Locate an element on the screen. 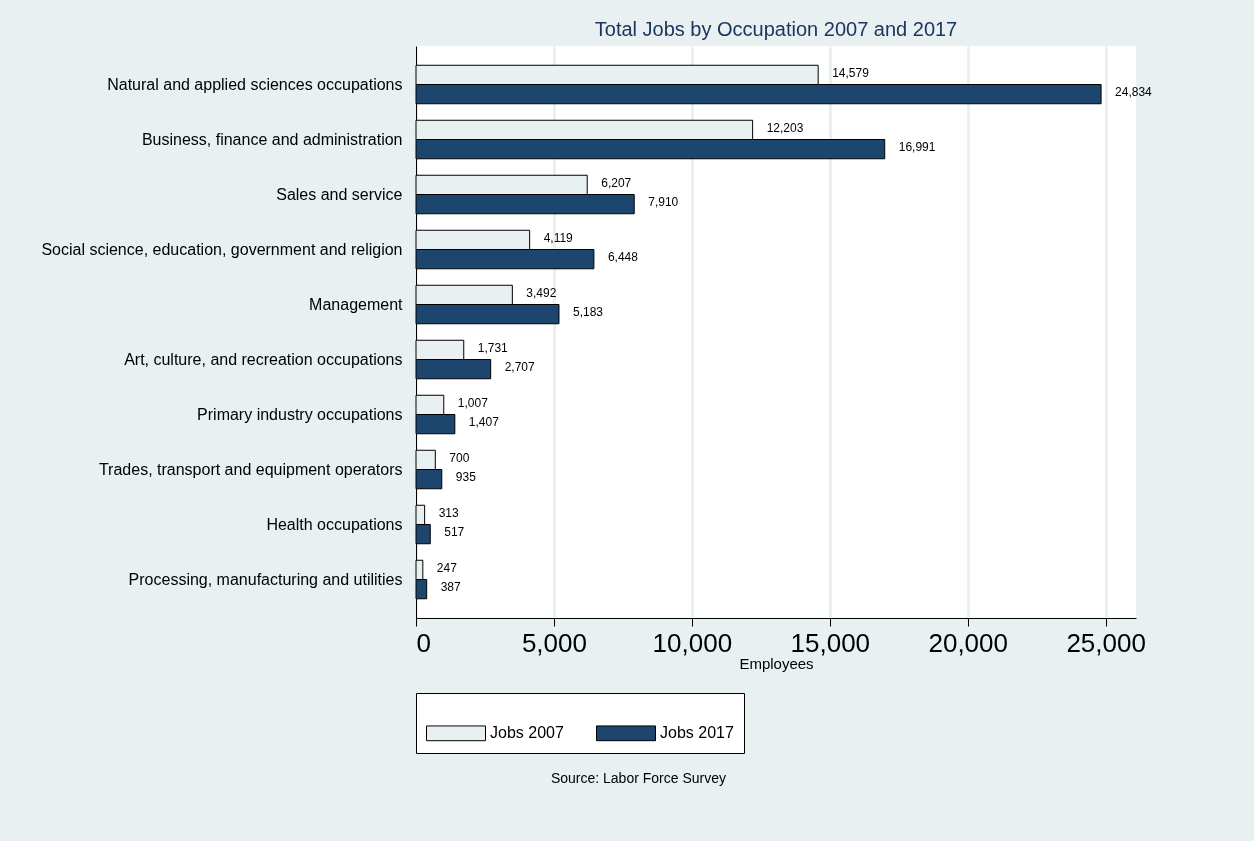 The image size is (1254, 841). x-tick-label: 5,000 is located at coordinates (554, 642).